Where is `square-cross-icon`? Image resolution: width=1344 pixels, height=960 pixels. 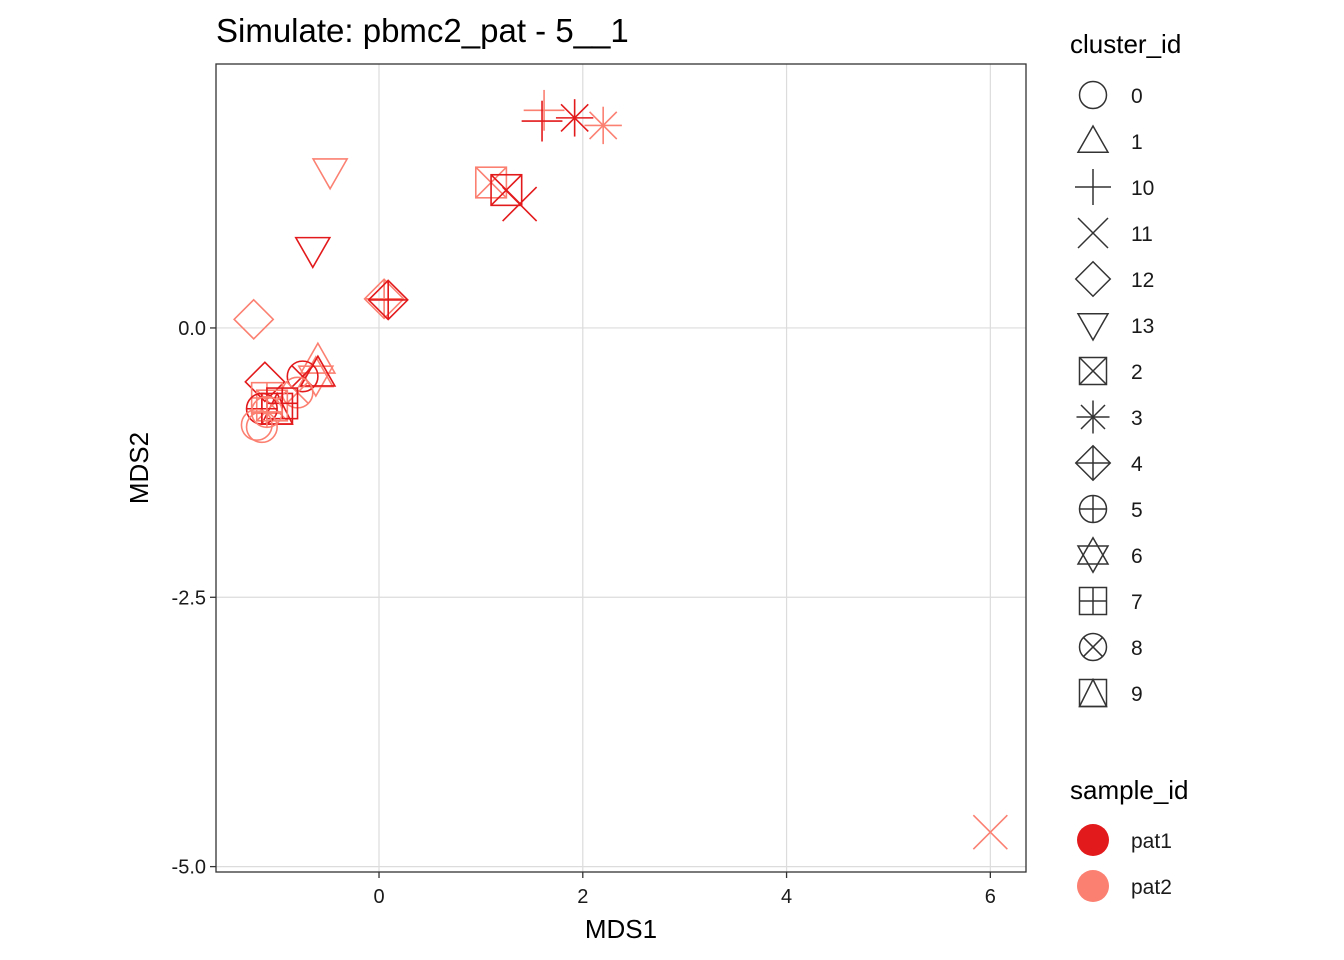 square-cross-icon is located at coordinates (1093, 371).